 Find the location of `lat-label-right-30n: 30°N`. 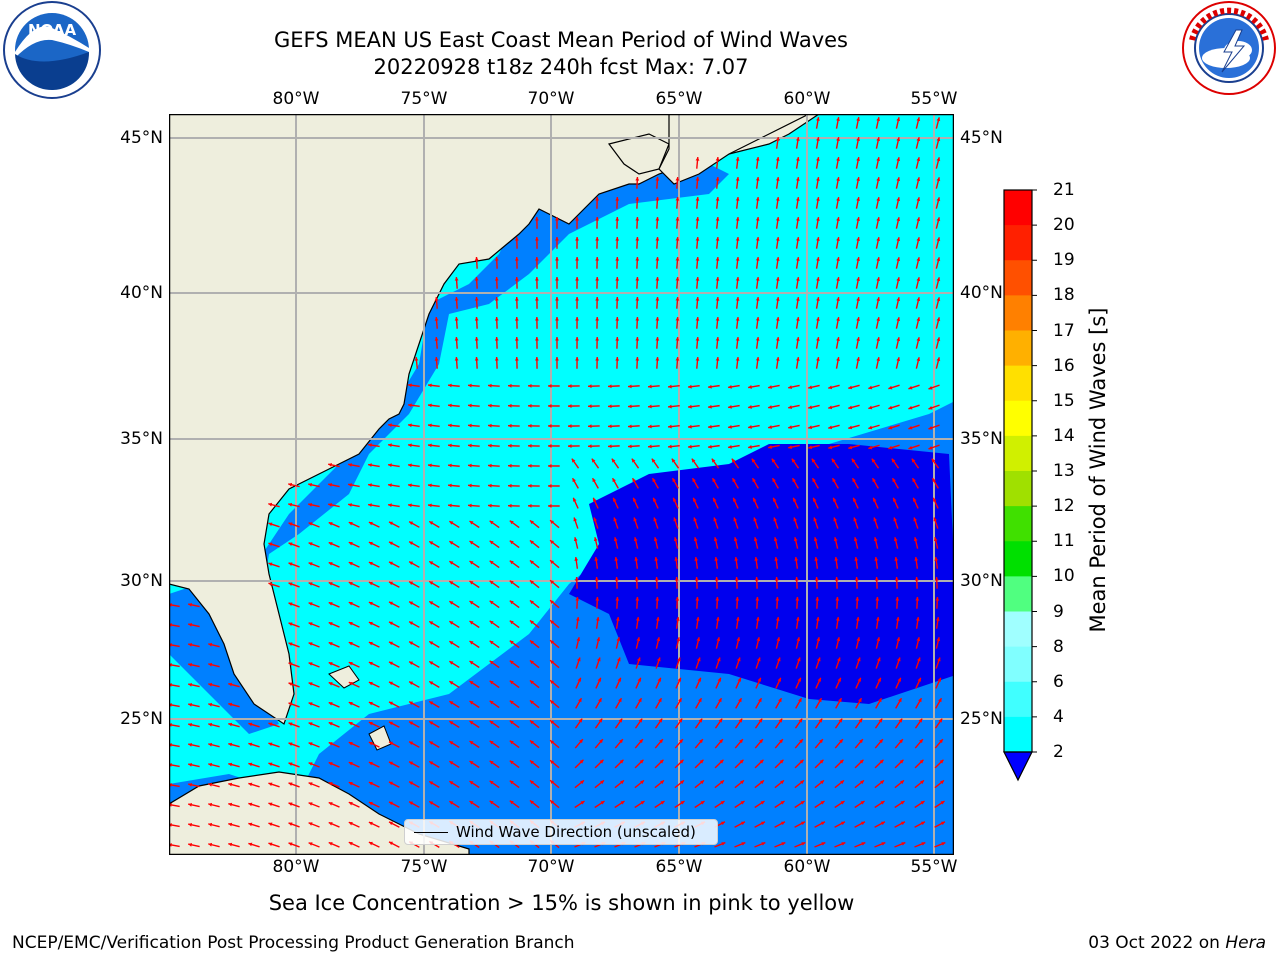

lat-label-right-30n: 30°N is located at coordinates (981, 581).